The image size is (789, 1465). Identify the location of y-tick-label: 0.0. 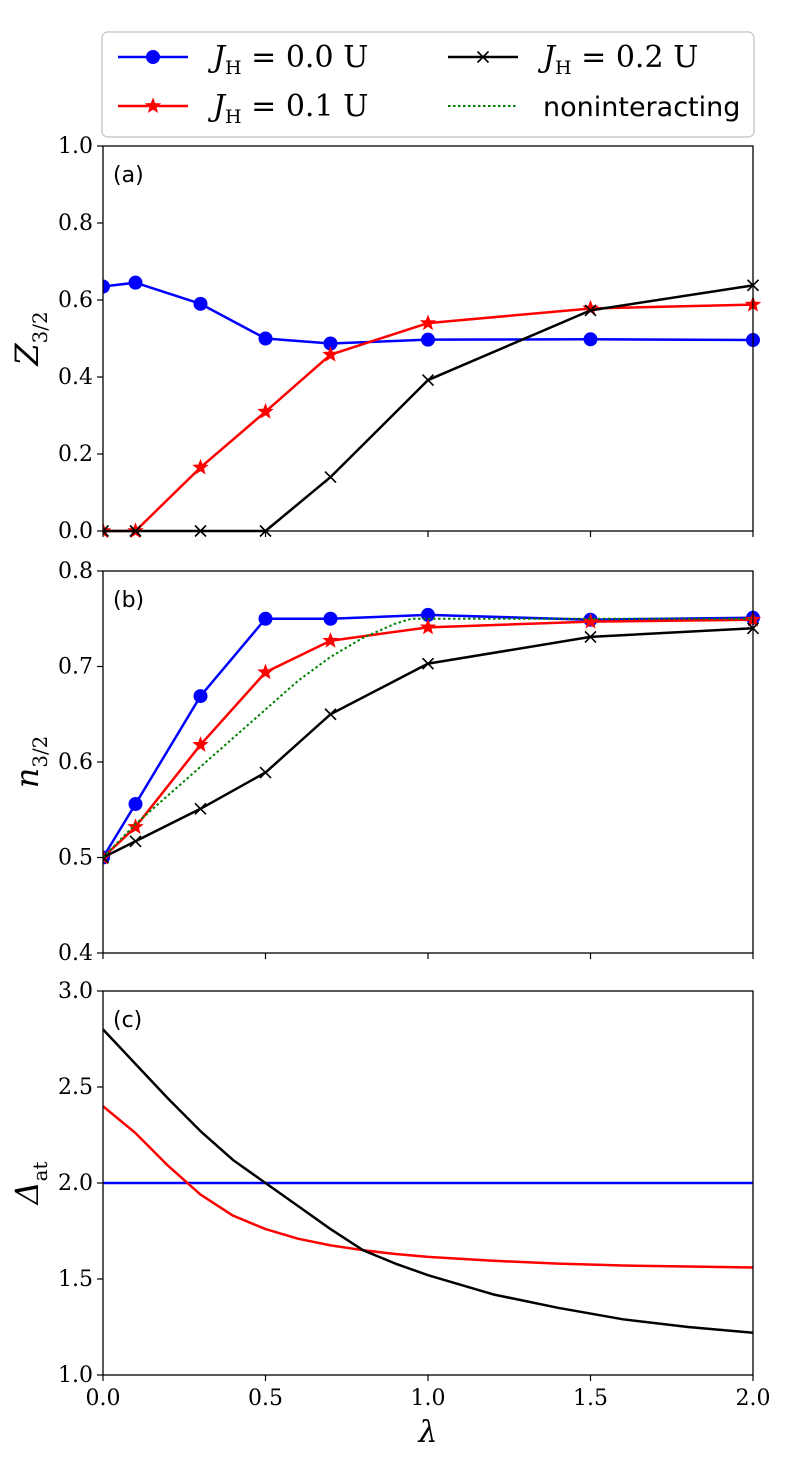
(75, 531).